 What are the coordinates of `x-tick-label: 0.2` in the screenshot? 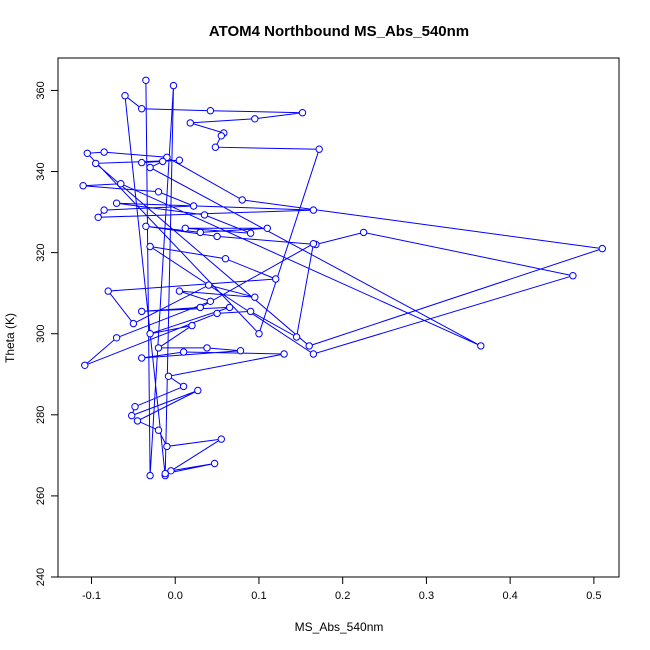 It's located at (342, 596).